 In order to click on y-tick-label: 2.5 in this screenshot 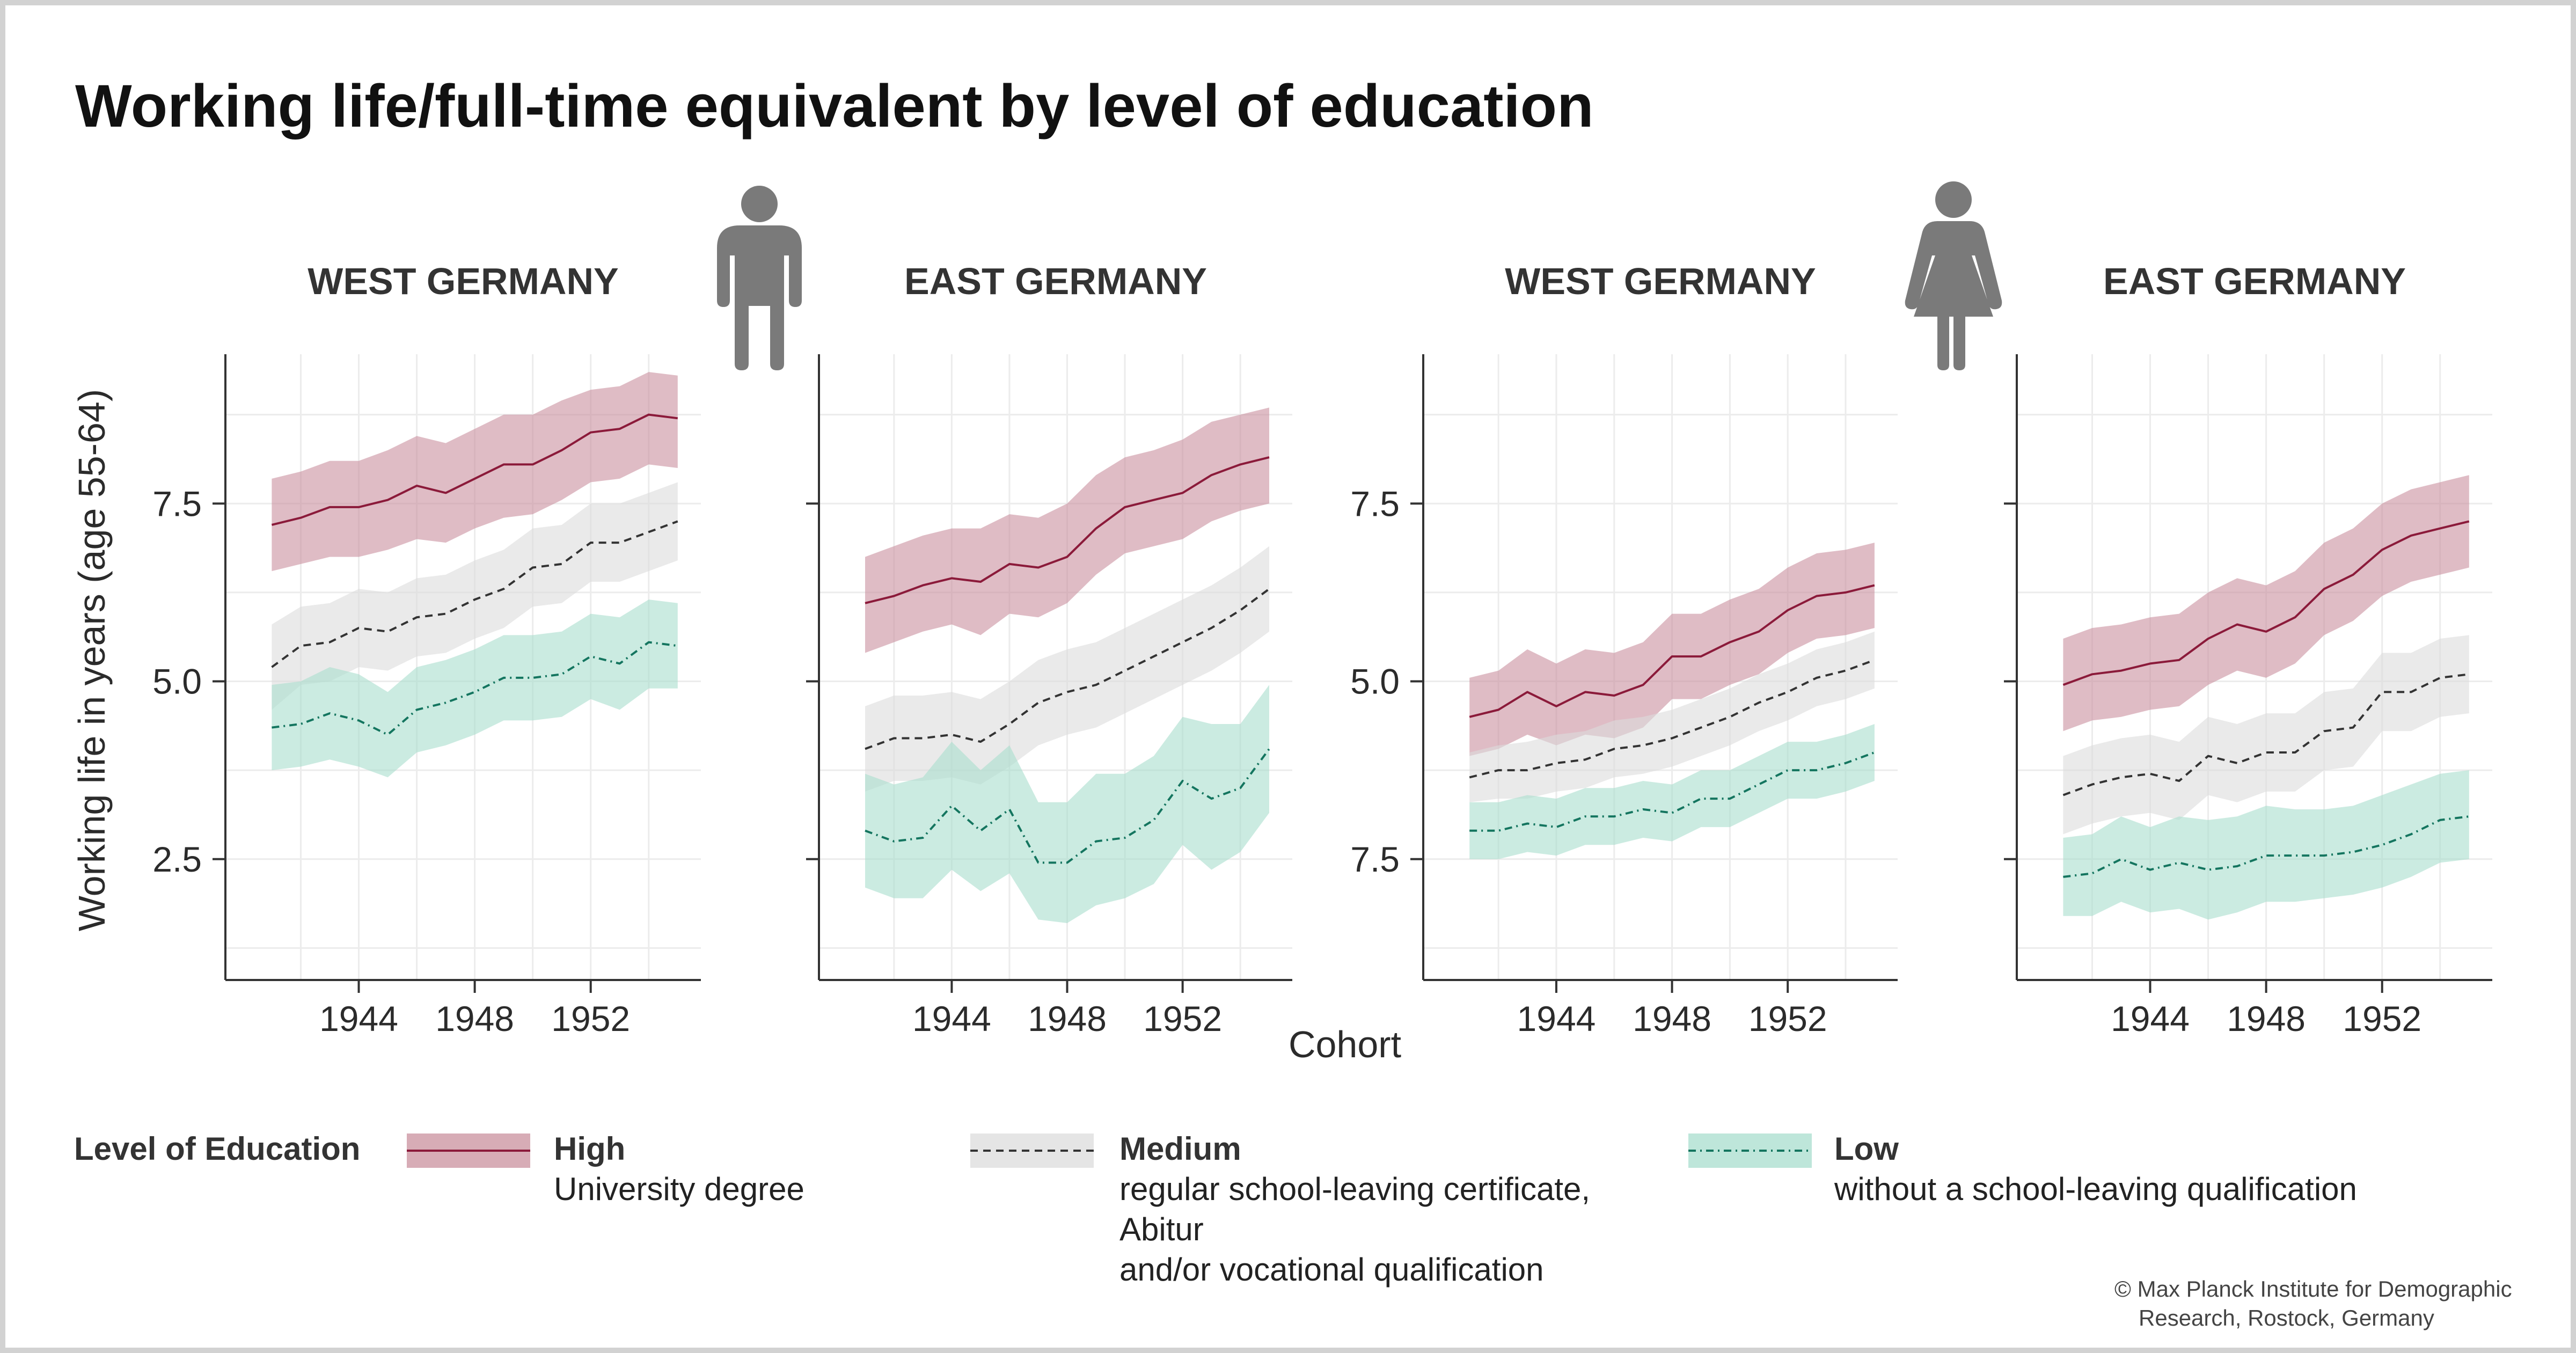, I will do `click(177, 859)`.